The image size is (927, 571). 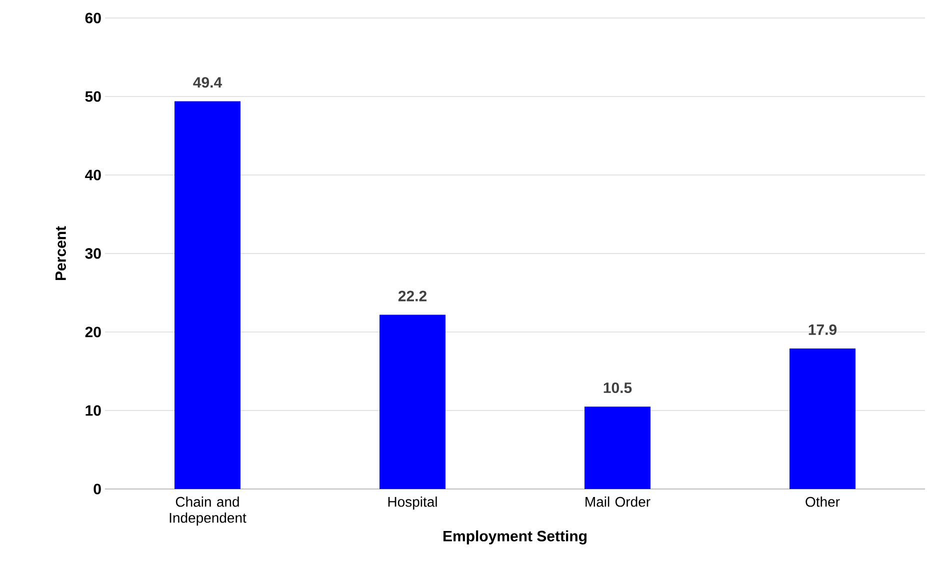 What do you see at coordinates (93, 175) in the screenshot?
I see `y-tick-label: 40` at bounding box center [93, 175].